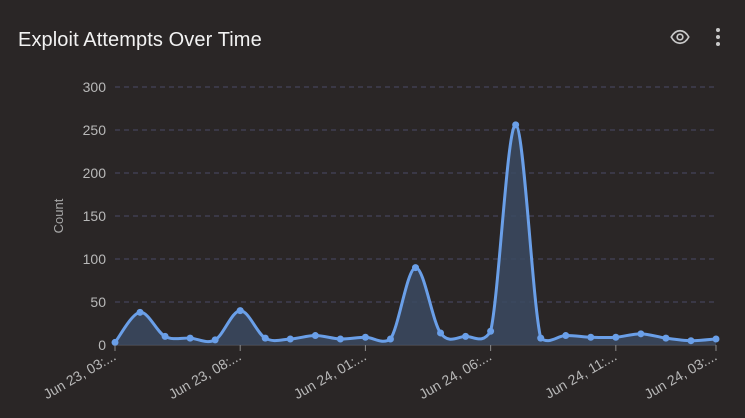 The width and height of the screenshot is (745, 418). What do you see at coordinates (98, 302) in the screenshot?
I see `y-tick-label: 50` at bounding box center [98, 302].